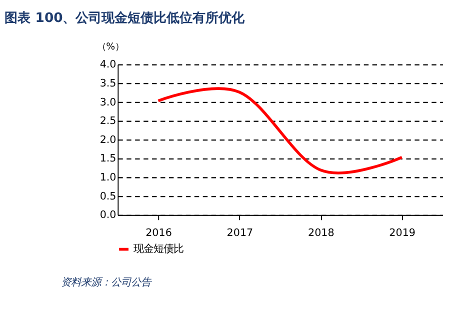 The image size is (450, 323). I want to click on x-tick-label: 2019, so click(402, 233).